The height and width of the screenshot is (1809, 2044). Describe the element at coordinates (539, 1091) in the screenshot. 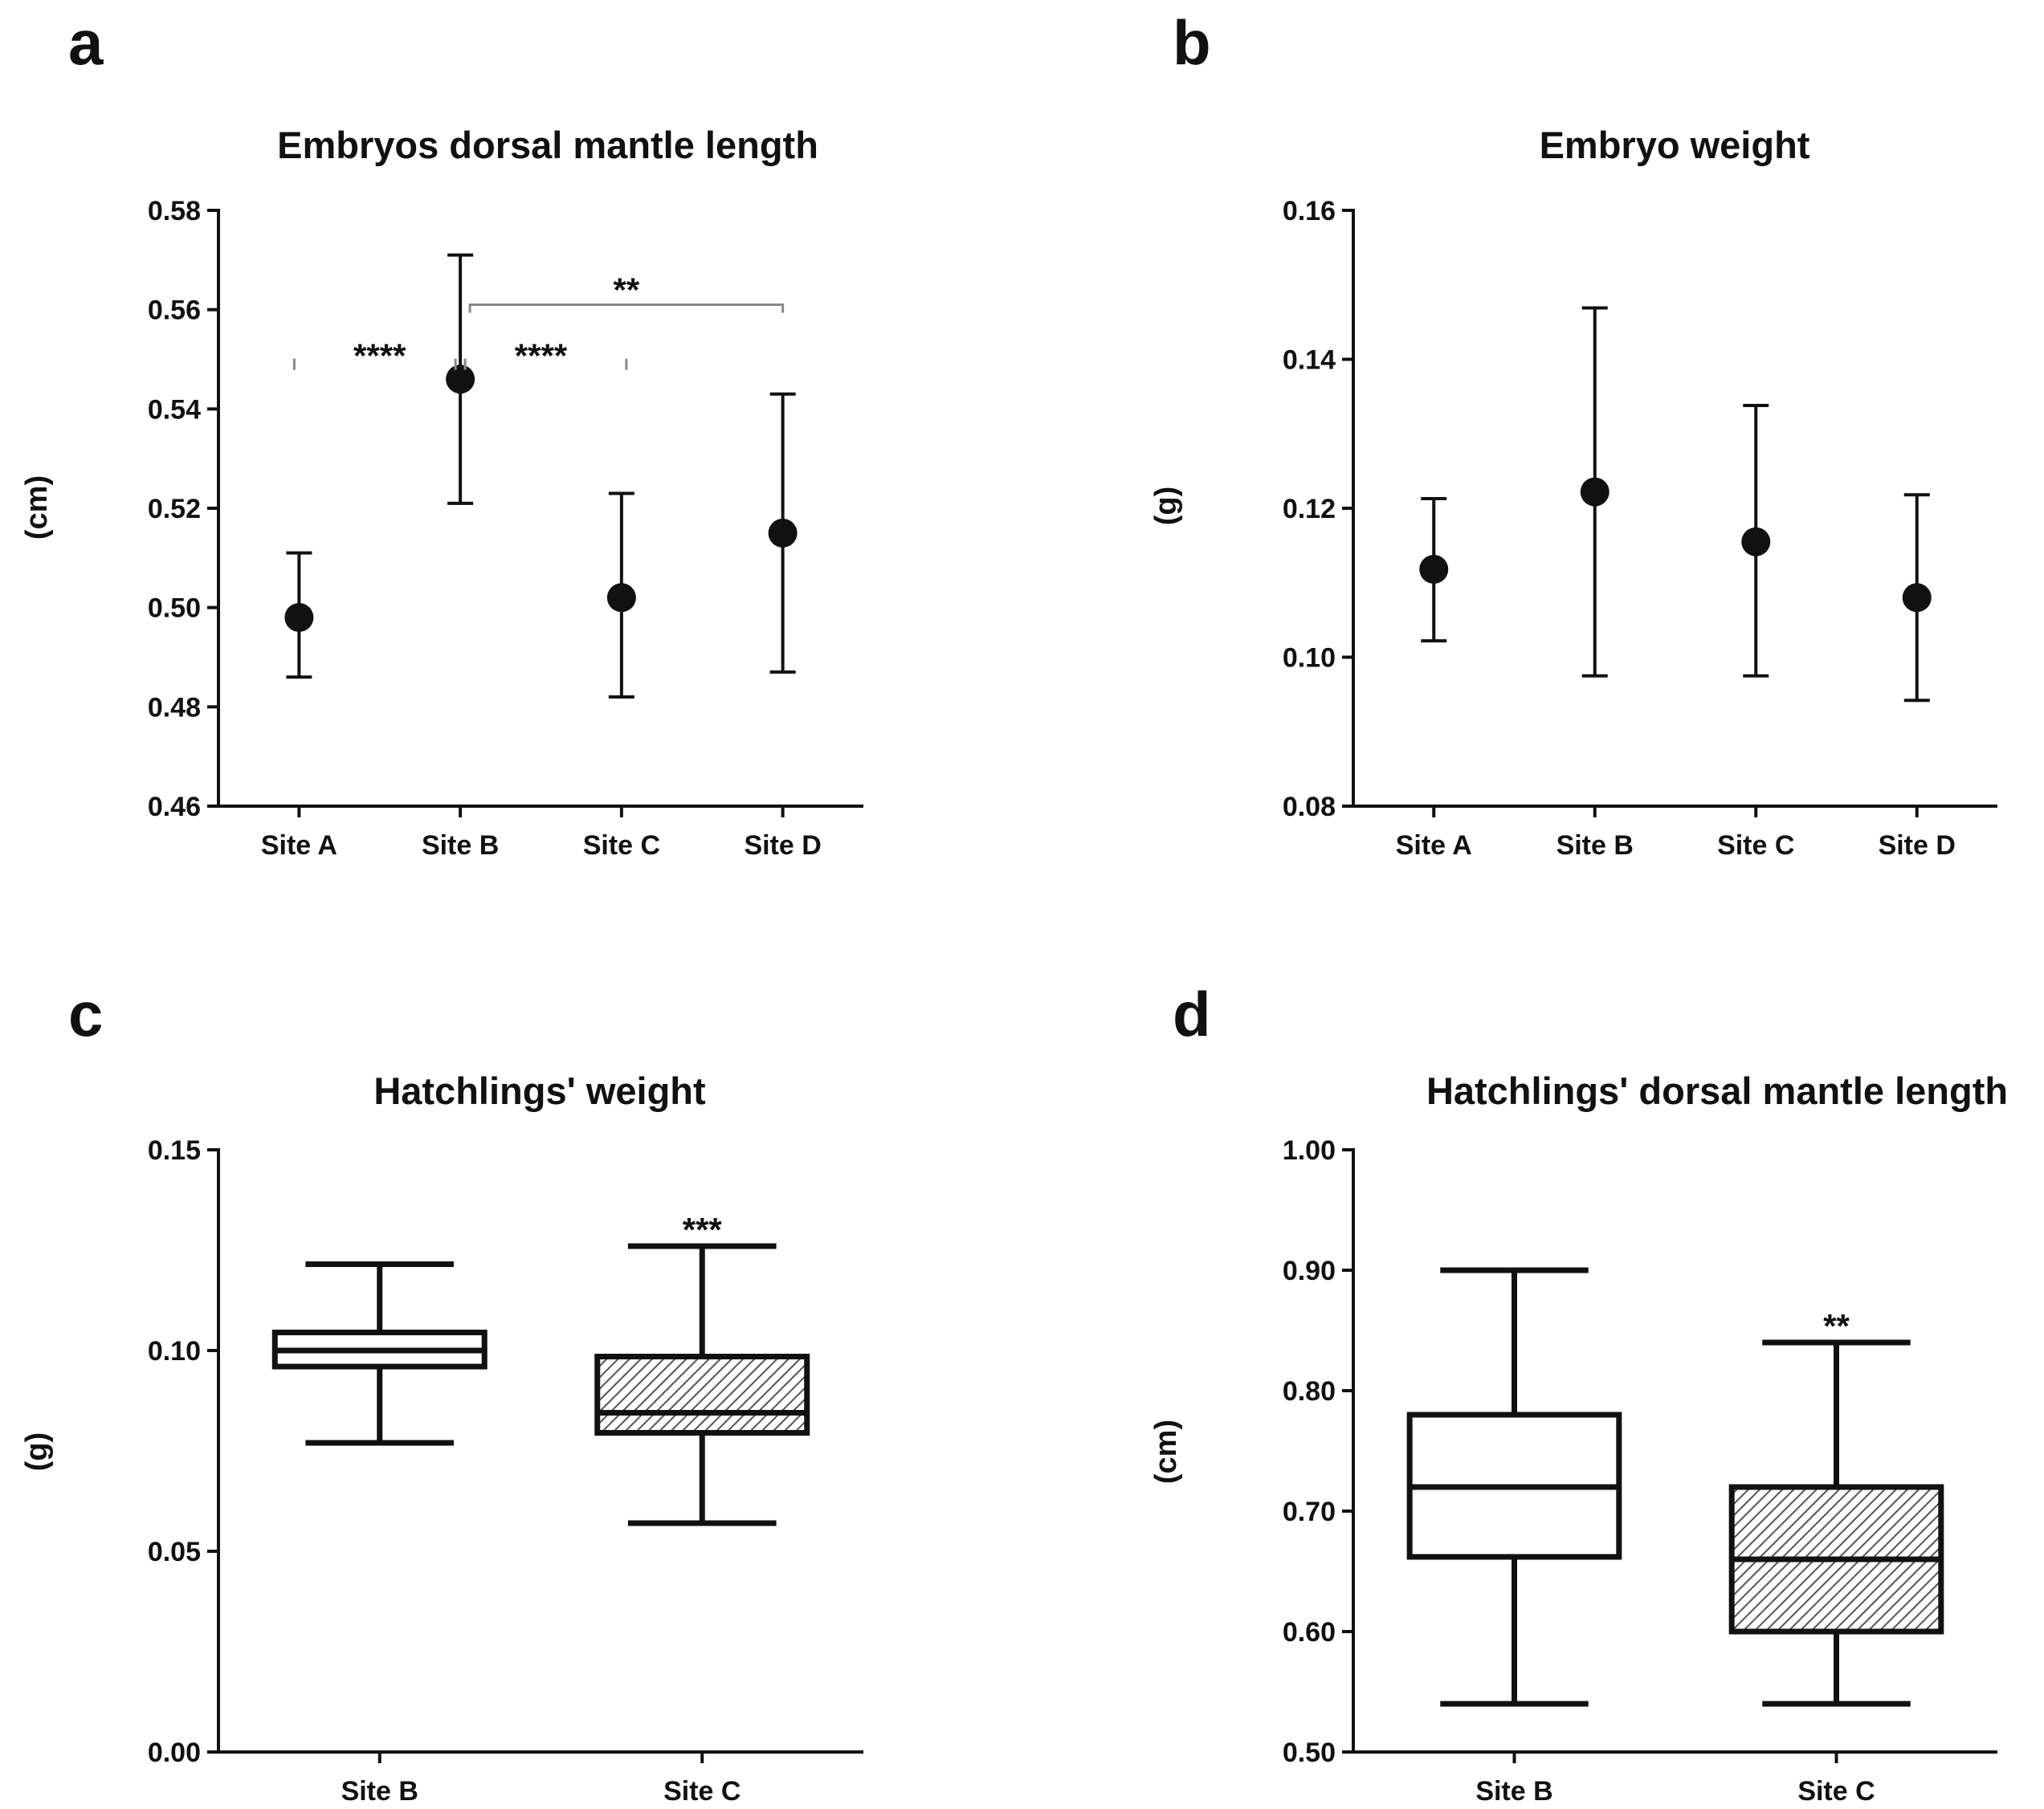

I see `chart-title: Hatchlings' weight` at that location.